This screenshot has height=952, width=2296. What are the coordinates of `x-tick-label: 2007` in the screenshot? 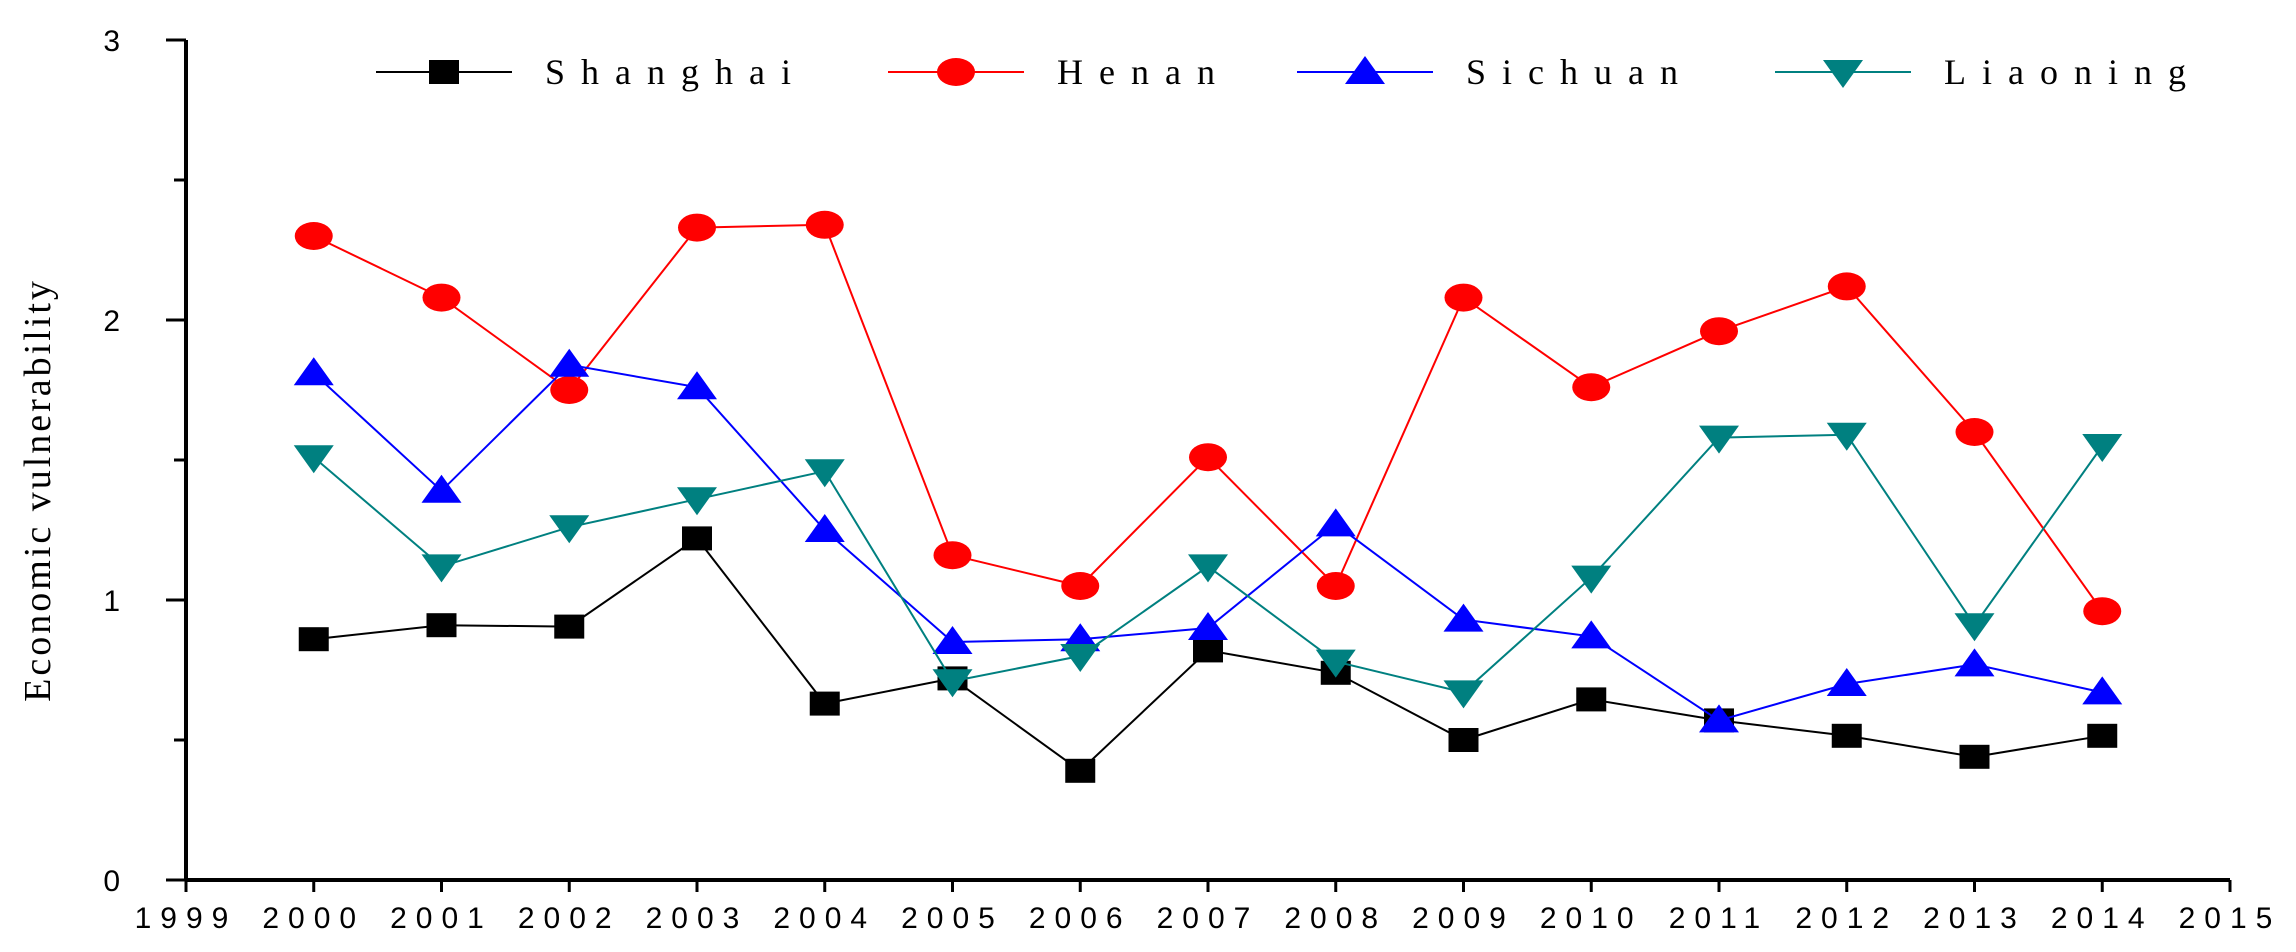 It's located at (1208, 918).